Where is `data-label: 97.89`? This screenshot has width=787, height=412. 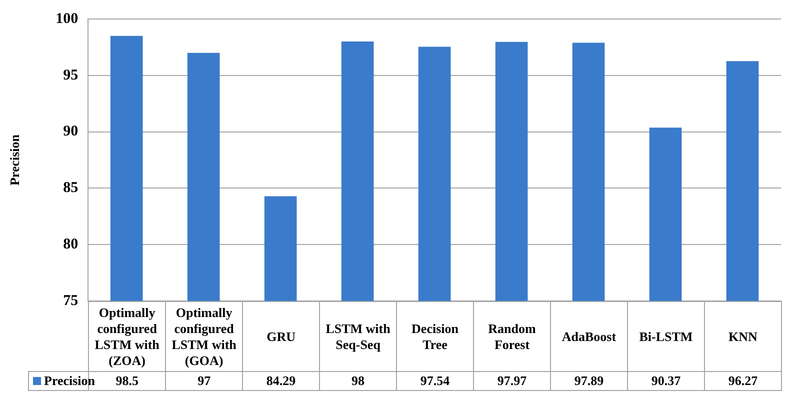 data-label: 97.89 is located at coordinates (589, 381).